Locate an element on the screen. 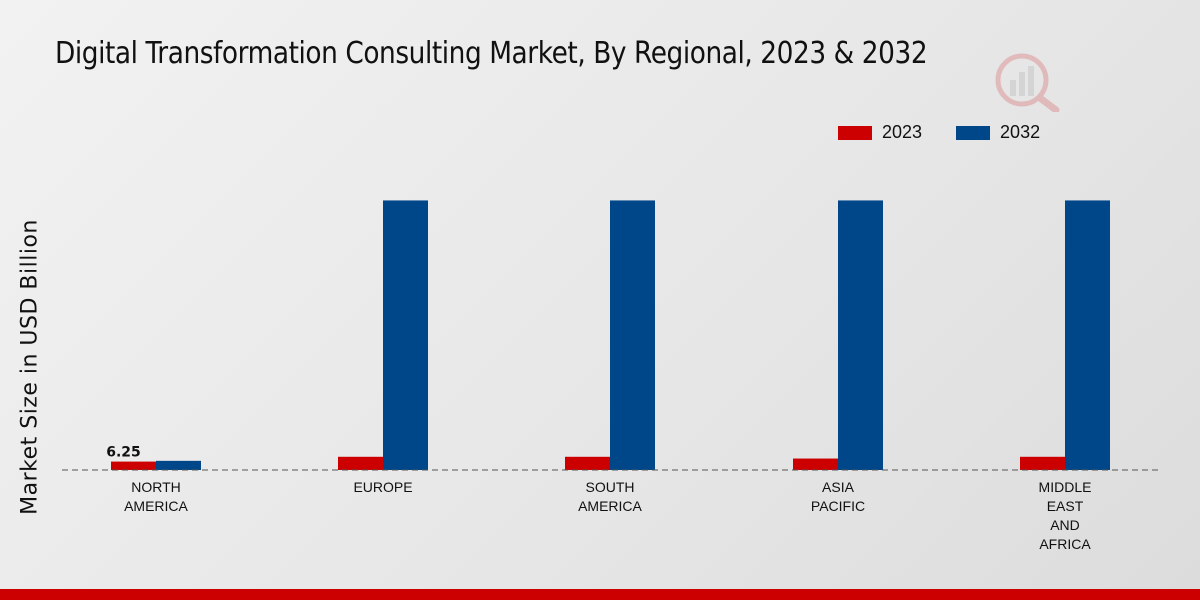  chart-legend: 2023 2032 is located at coordinates (956, 132).